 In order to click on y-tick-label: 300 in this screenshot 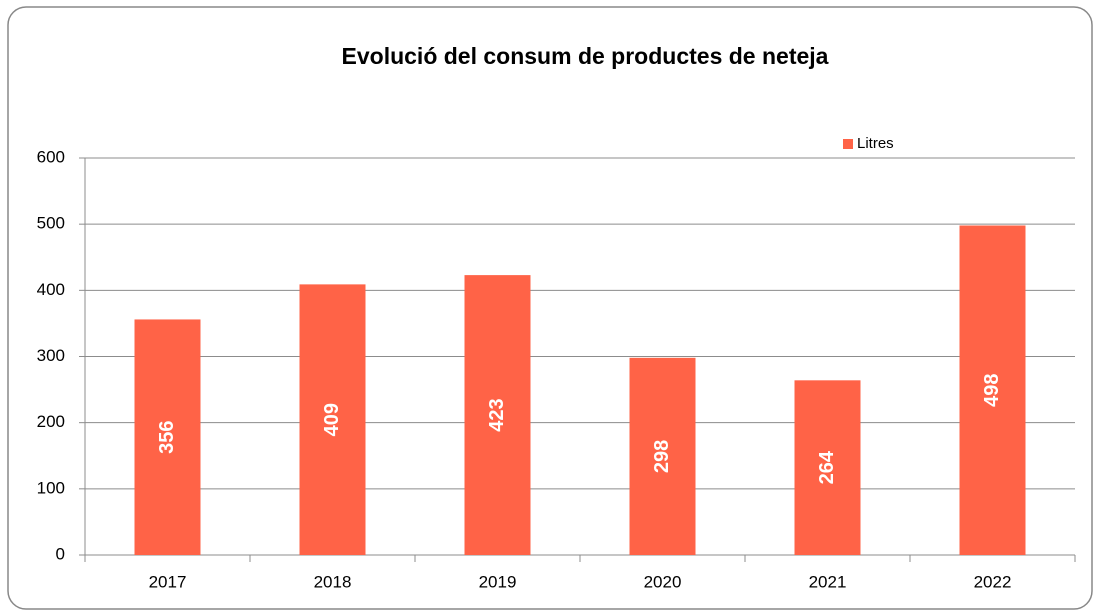, I will do `click(51, 355)`.